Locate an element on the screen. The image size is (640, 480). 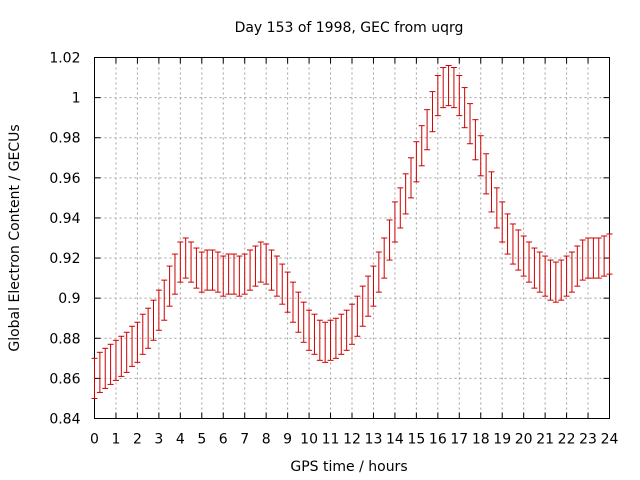
x-tick-label: 10 is located at coordinates (309, 440).